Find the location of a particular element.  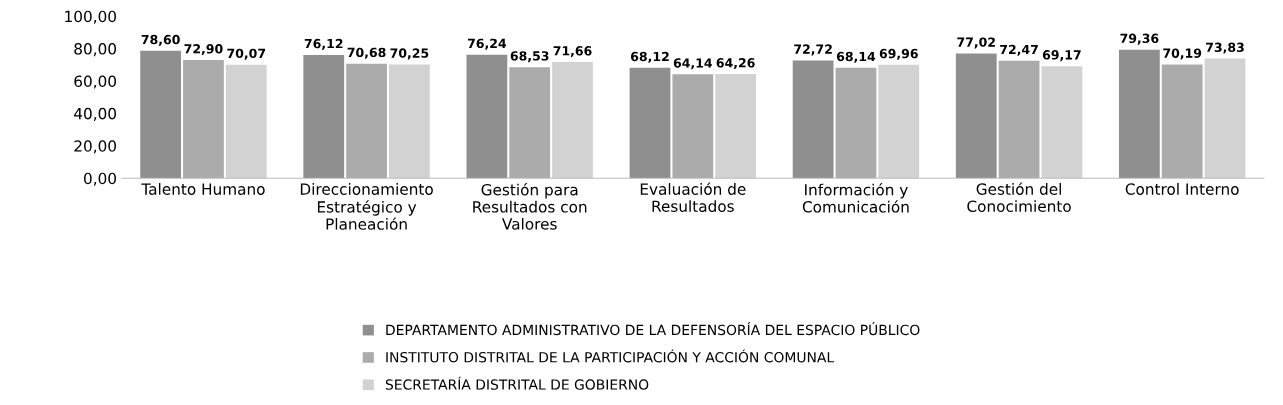

y-tick-label: 0,00 is located at coordinates (100, 179).